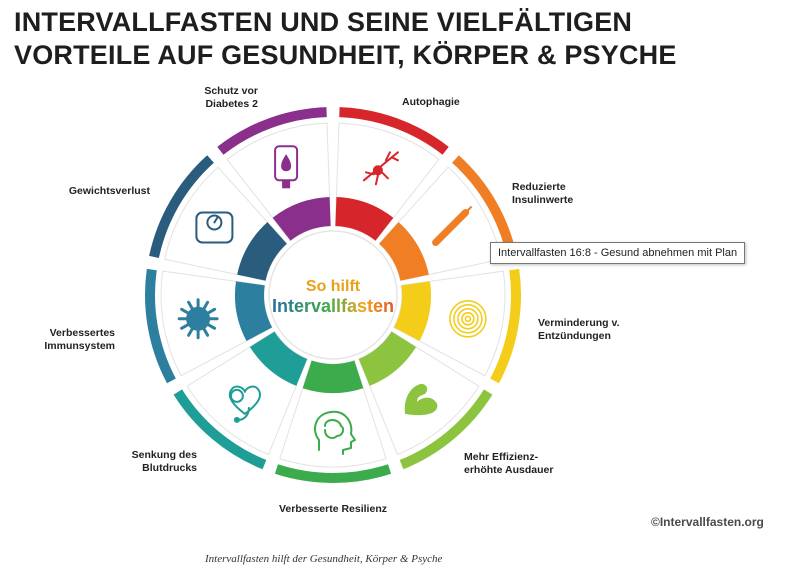  Describe the element at coordinates (539, 187) in the screenshot. I see `segment-label-line: Reduzierte` at that location.